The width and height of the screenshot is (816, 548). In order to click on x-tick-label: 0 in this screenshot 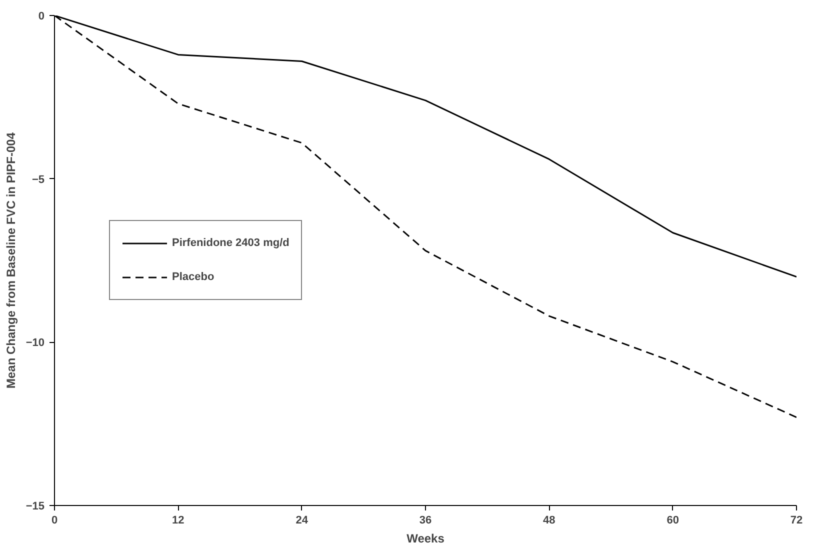, I will do `click(54, 520)`.